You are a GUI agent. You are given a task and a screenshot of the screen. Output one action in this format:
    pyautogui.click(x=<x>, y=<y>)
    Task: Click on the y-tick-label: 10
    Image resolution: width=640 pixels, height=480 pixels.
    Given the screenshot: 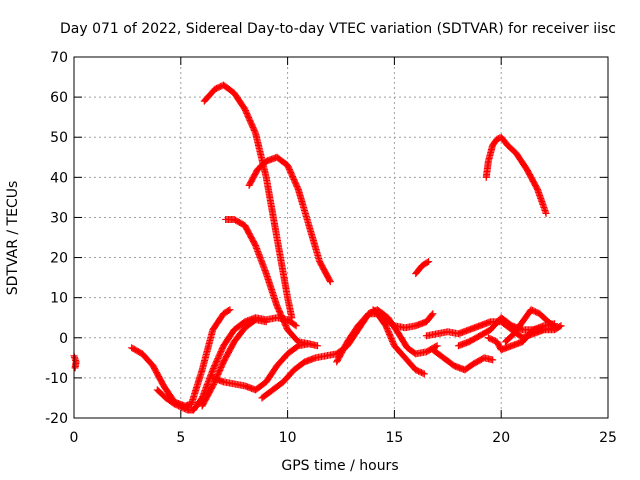 What is the action you would take?
    pyautogui.click(x=59, y=299)
    